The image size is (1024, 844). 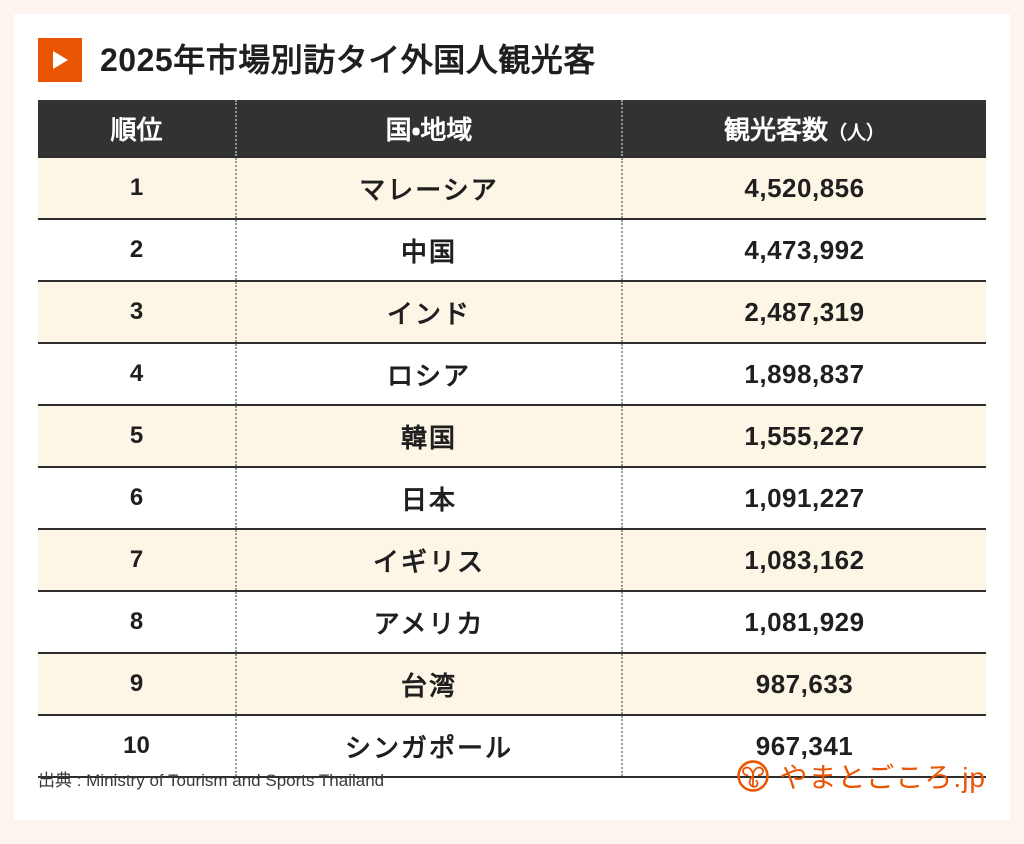 I want to click on table-row: 10 シンガポール 967,341, so click(x=512, y=746).